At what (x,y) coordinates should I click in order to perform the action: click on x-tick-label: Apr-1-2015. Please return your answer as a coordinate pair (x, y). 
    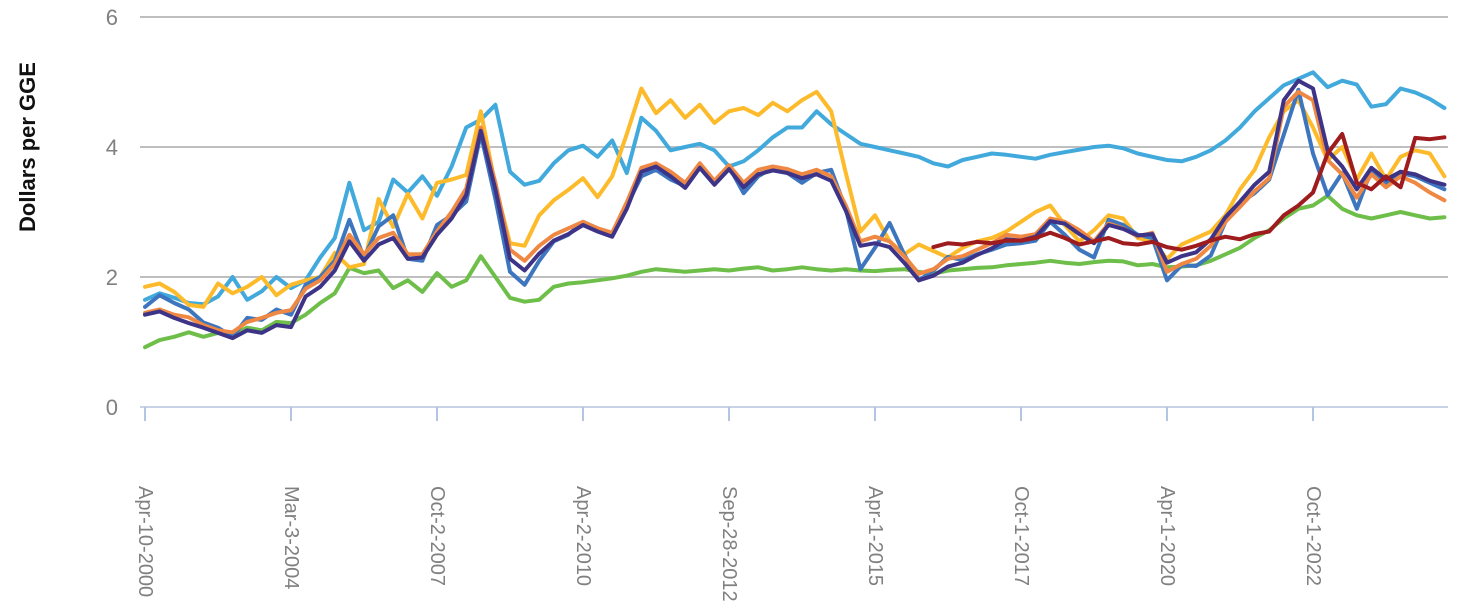
    Looking at the image, I should click on (875, 536).